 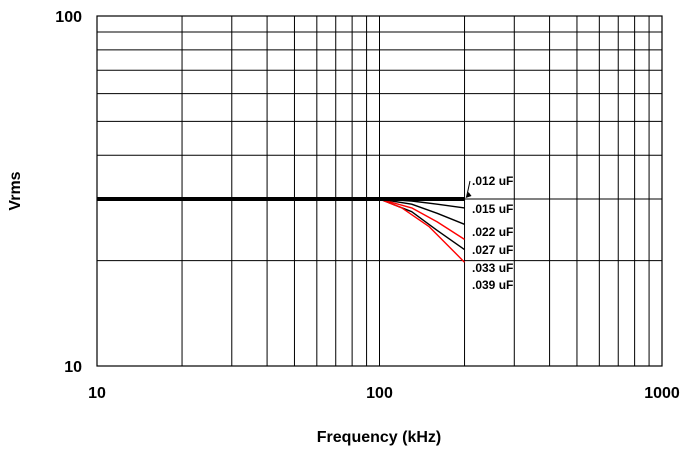 What do you see at coordinates (492, 181) in the screenshot?
I see `series-annotation-1: .012 uF` at bounding box center [492, 181].